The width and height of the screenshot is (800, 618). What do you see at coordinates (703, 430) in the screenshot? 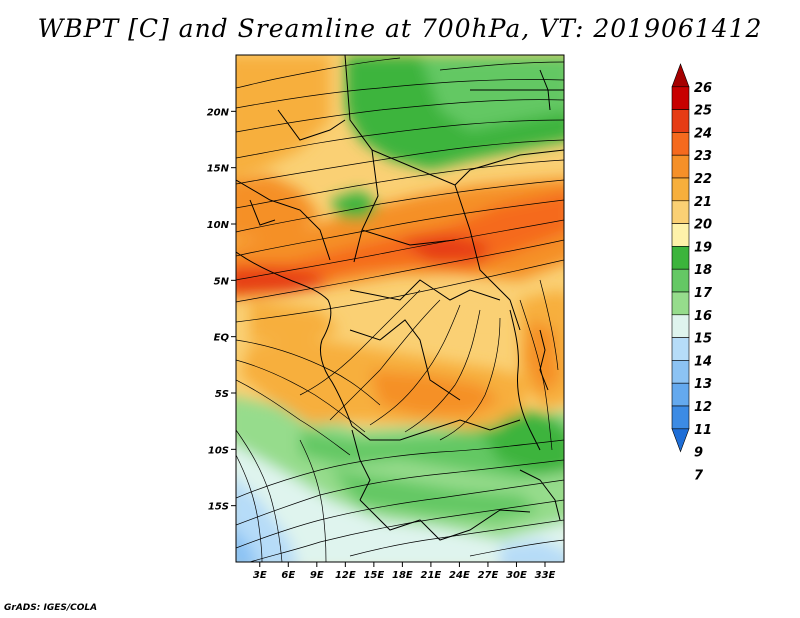
I see `colorbar-label: 11` at bounding box center [703, 430].